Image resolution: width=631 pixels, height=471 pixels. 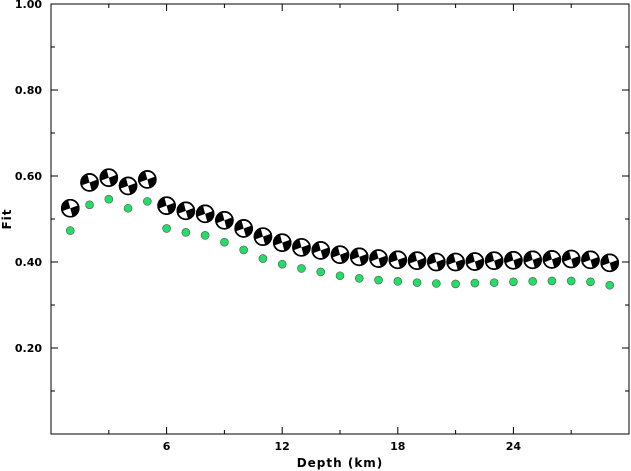 I want to click on x-tick-label: 24, so click(x=514, y=446).